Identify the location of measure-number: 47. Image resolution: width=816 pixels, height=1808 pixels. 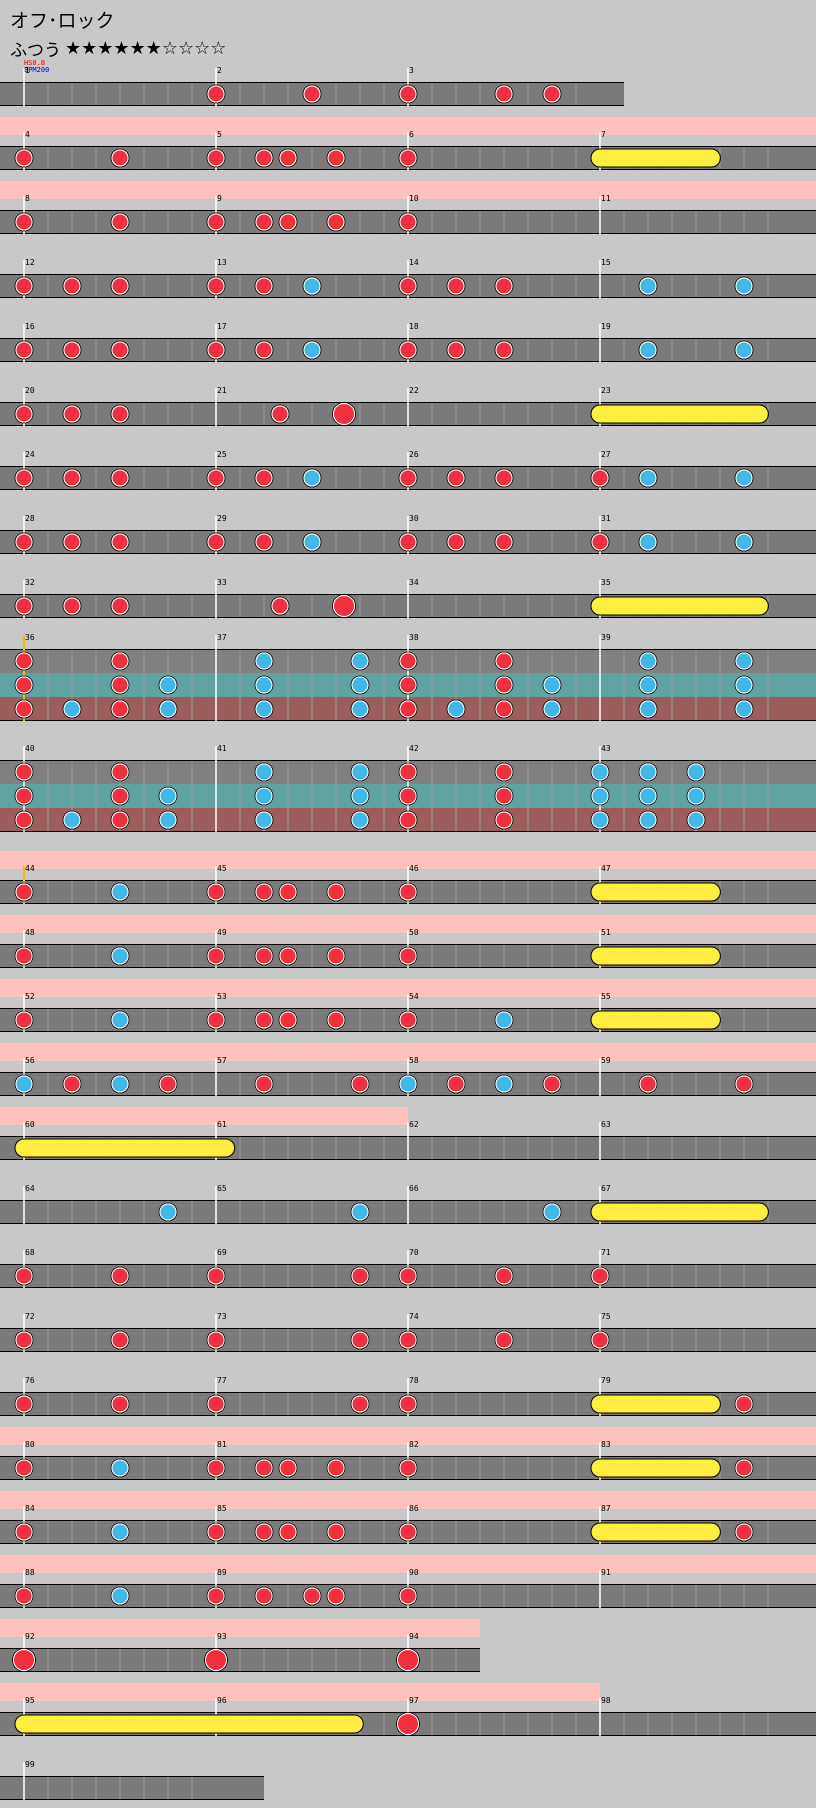
(606, 868).